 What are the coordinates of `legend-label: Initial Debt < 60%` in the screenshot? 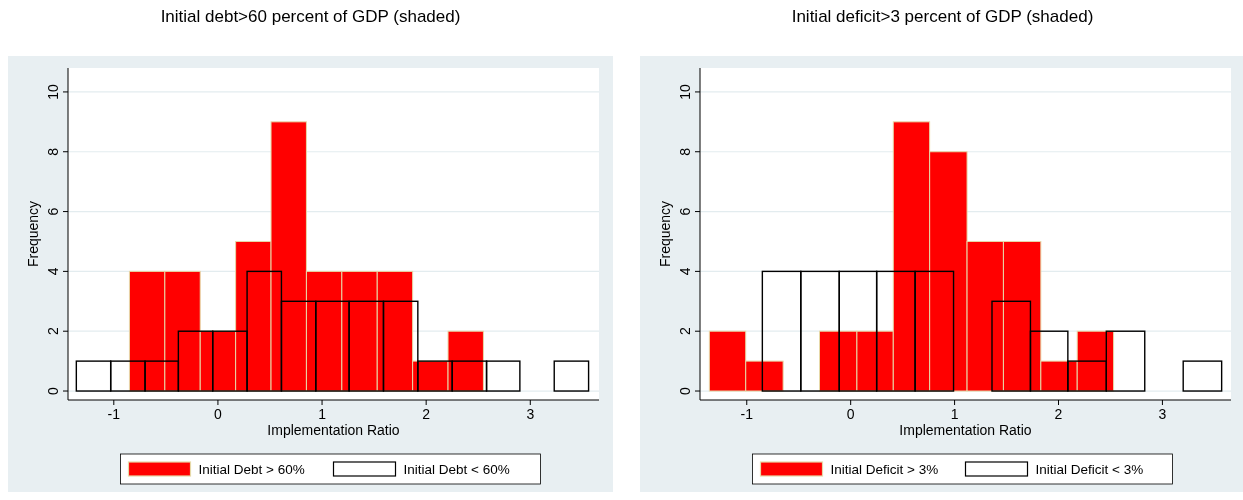 It's located at (456, 469).